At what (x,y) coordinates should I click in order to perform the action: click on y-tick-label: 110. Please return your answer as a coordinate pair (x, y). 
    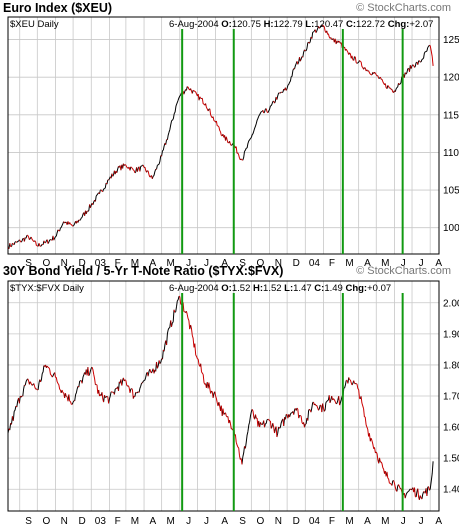
    Looking at the image, I should click on (451, 153).